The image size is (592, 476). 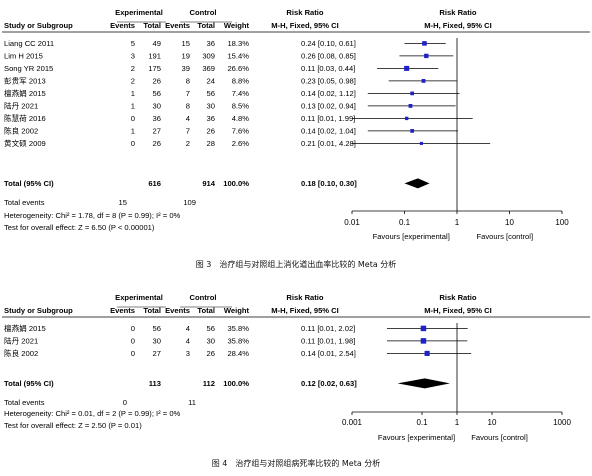 What do you see at coordinates (238, 341) in the screenshot?
I see `study-weight: 35.8%` at bounding box center [238, 341].